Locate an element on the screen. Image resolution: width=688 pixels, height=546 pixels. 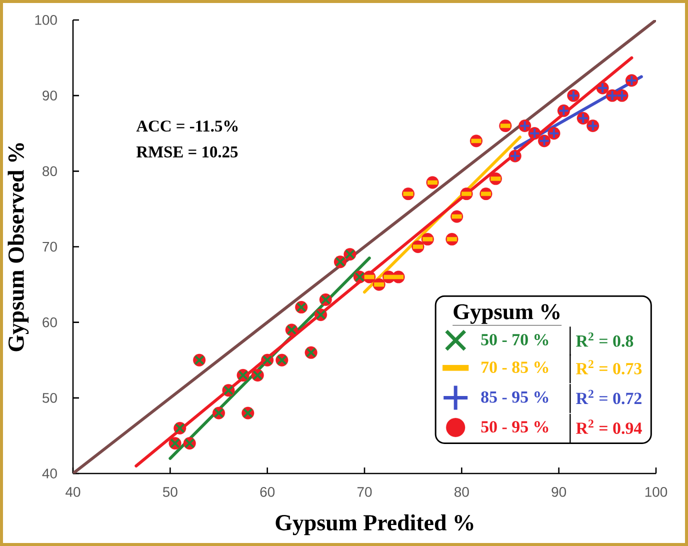
y-axis-title: Gypsum Observed % is located at coordinates (18, 247).